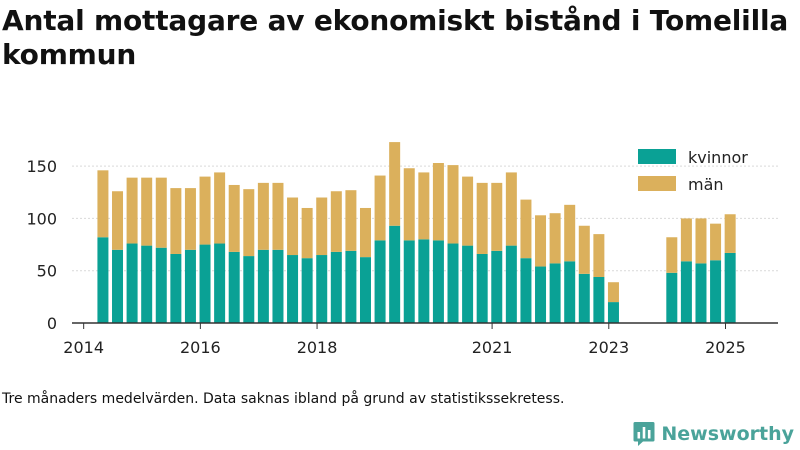  I want to click on brand-logo: Newsworthy, so click(713, 434).